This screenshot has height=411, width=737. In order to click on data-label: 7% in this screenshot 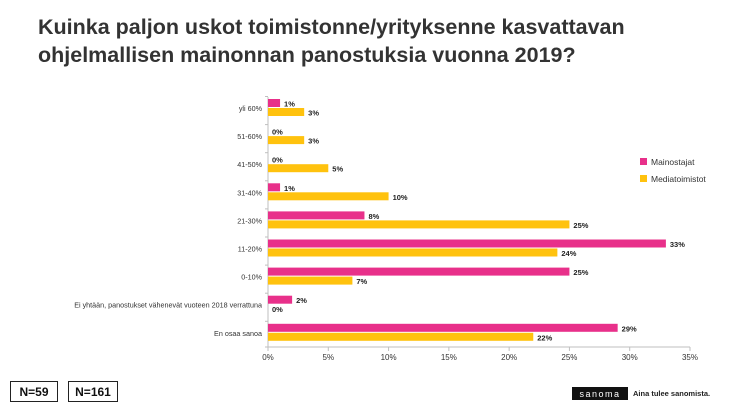, I will do `click(361, 281)`.